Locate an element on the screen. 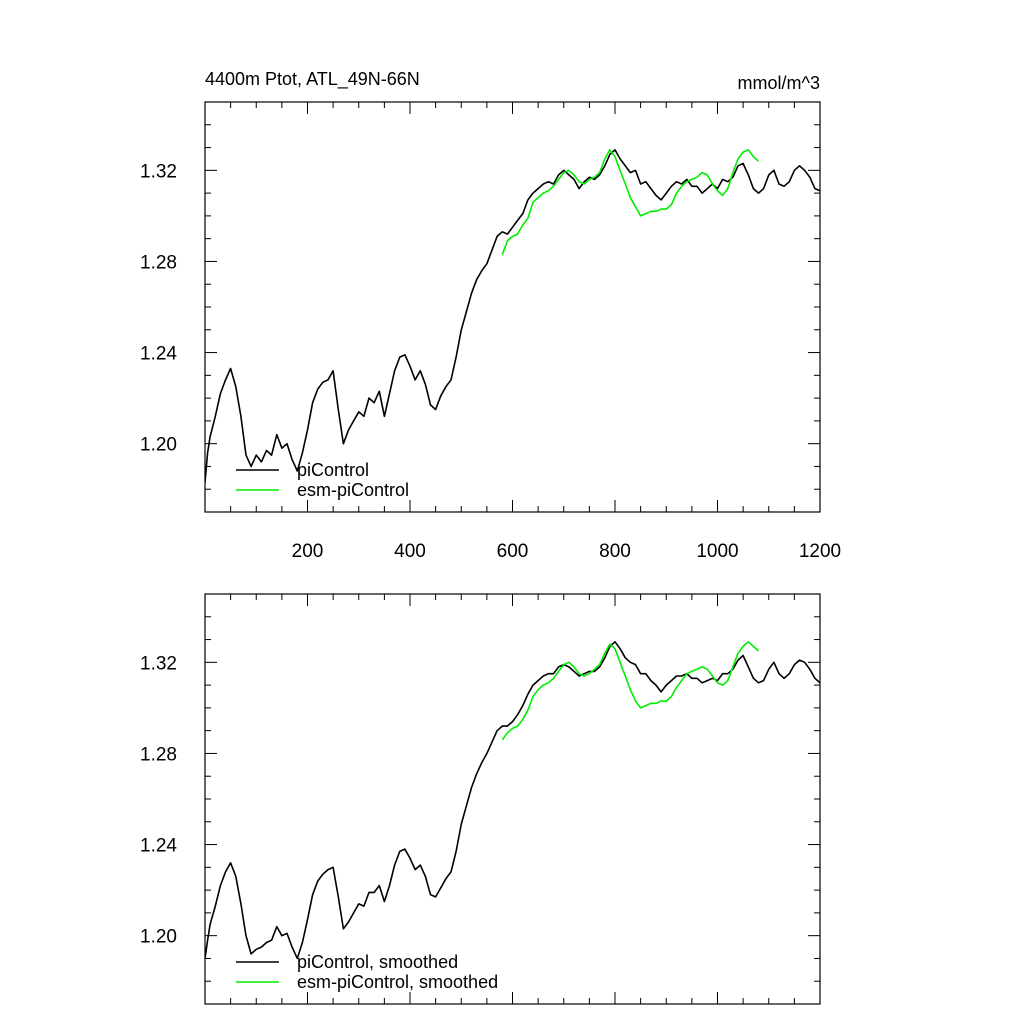 This screenshot has height=1029, width=1024. x-tick-label: 1000 is located at coordinates (717, 551).